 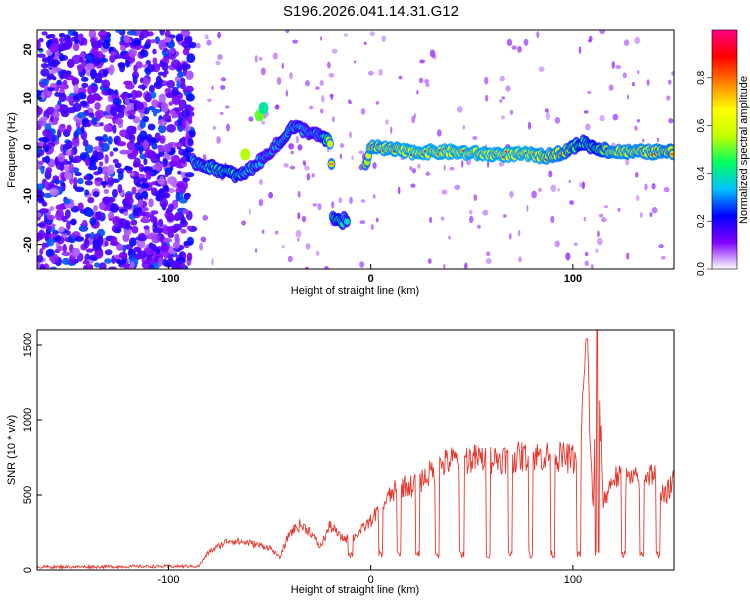 I want to click on spectrogram-y-tick-label: -10, so click(x=28, y=196).